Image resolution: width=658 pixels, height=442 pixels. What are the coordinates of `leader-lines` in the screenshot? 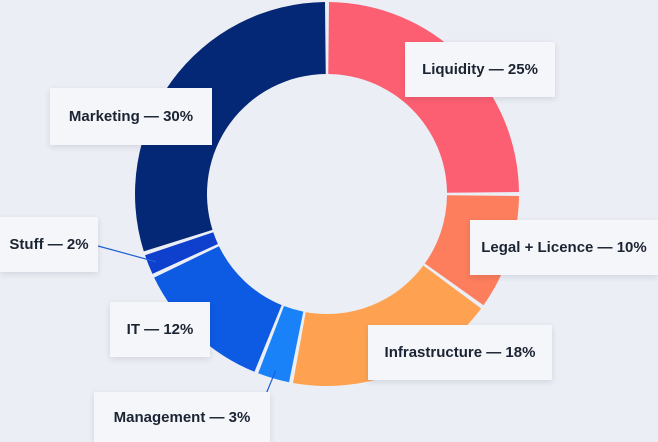 It's located at (187, 320).